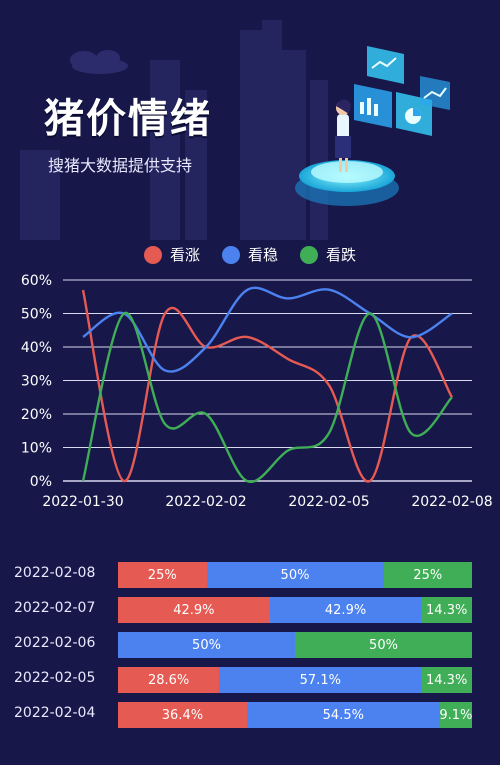 This screenshot has height=765, width=500. Describe the element at coordinates (427, 575) in the screenshot. I see `bar-segment-down: 25%` at that location.